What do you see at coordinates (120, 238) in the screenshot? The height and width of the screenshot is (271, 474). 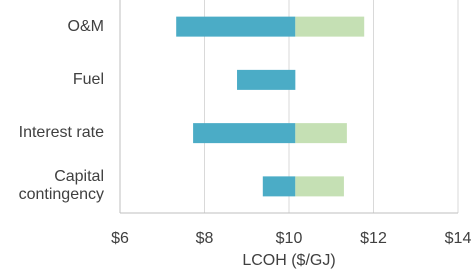 I see `x-tick-label: $6` at bounding box center [120, 238].